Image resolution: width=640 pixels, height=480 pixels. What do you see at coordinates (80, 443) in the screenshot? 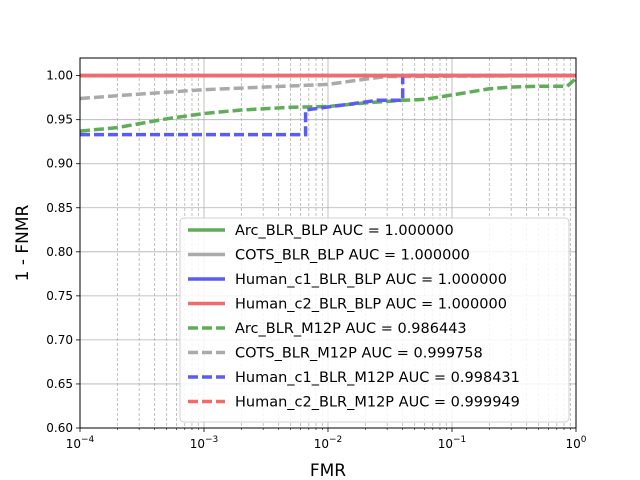
I see `x-tick-label: 10⁻⁴` at bounding box center [80, 443].